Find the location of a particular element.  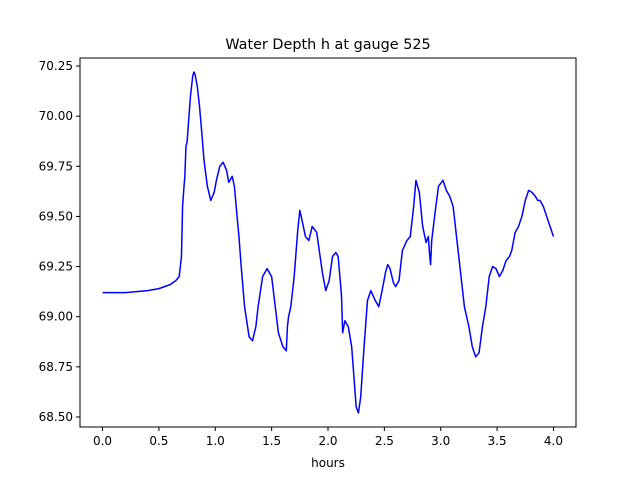

x-axis: 0.0 0.5 1.0 1.5 2.0 2.5 3.0 3.5 4.0 is located at coordinates (328, 437).